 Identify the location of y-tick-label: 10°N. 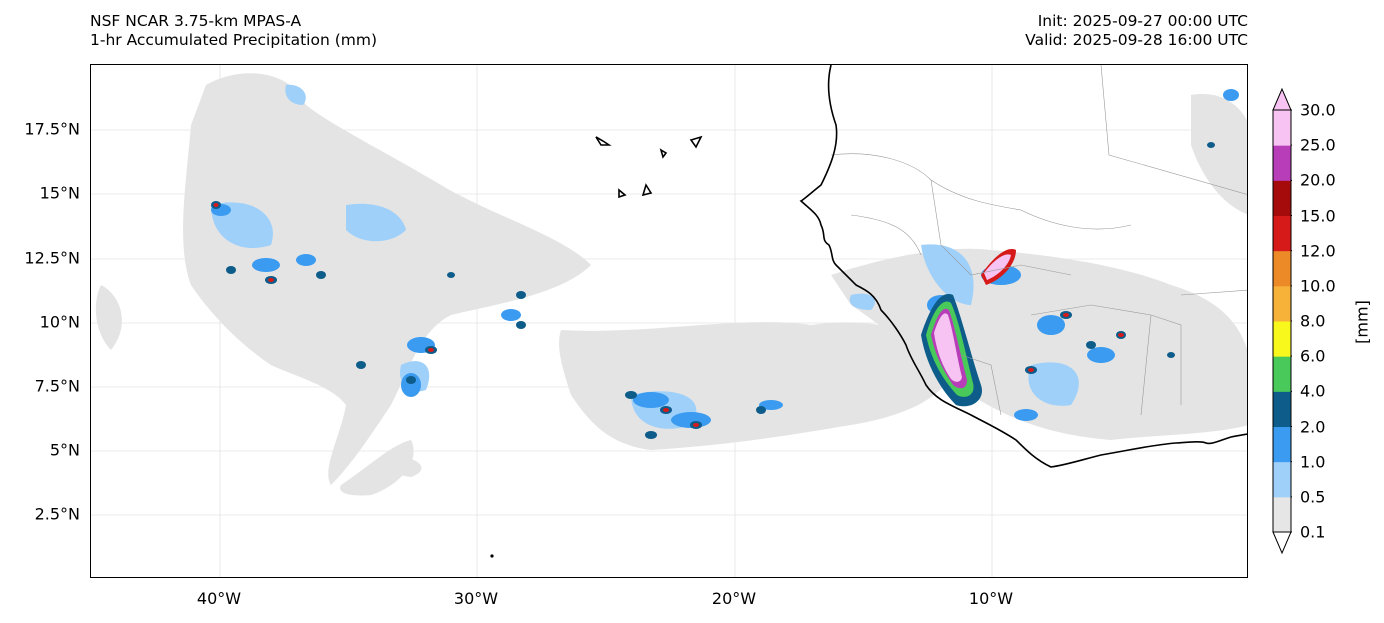
(59, 322).